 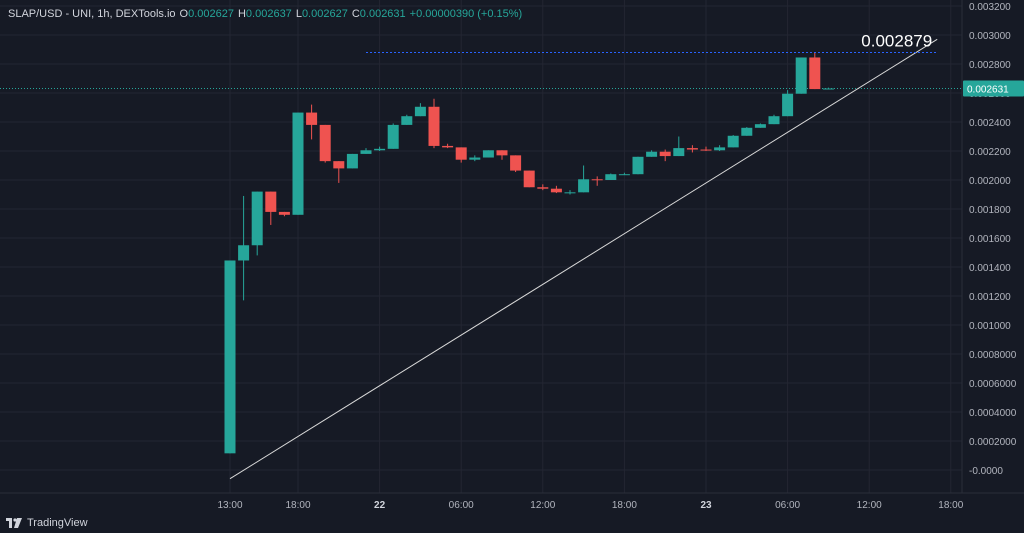 What do you see at coordinates (993, 413) in the screenshot?
I see `y-tick-label: 0.0004000` at bounding box center [993, 413].